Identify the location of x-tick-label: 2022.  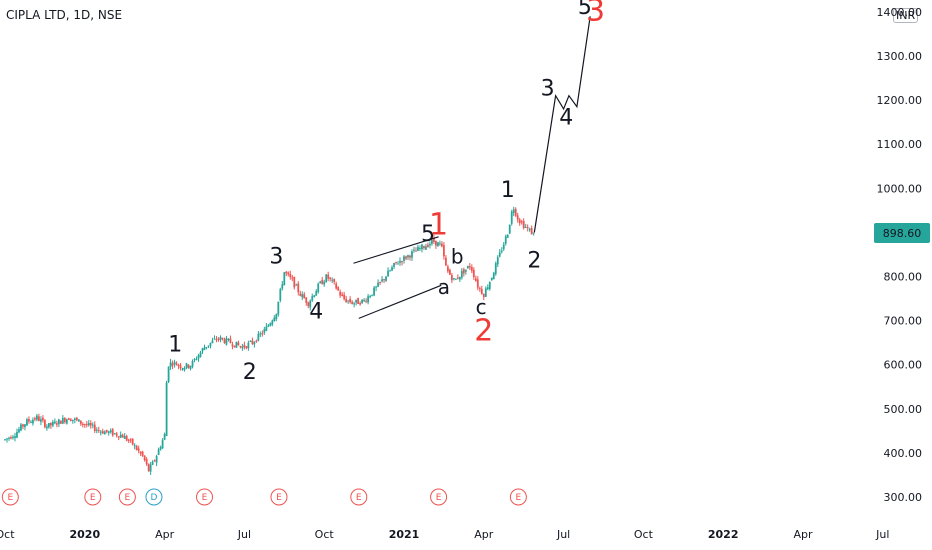
(723, 534).